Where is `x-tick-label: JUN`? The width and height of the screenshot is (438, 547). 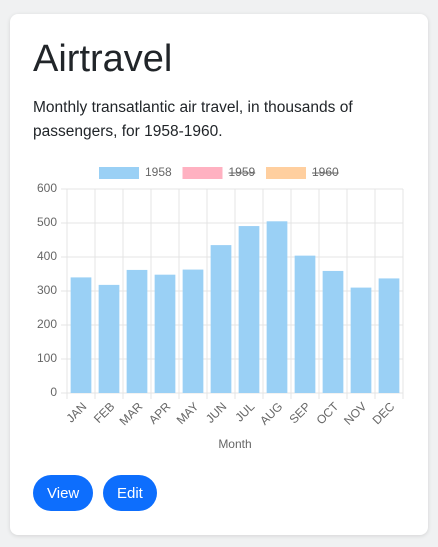 x-tick-label: JUN is located at coordinates (216, 412).